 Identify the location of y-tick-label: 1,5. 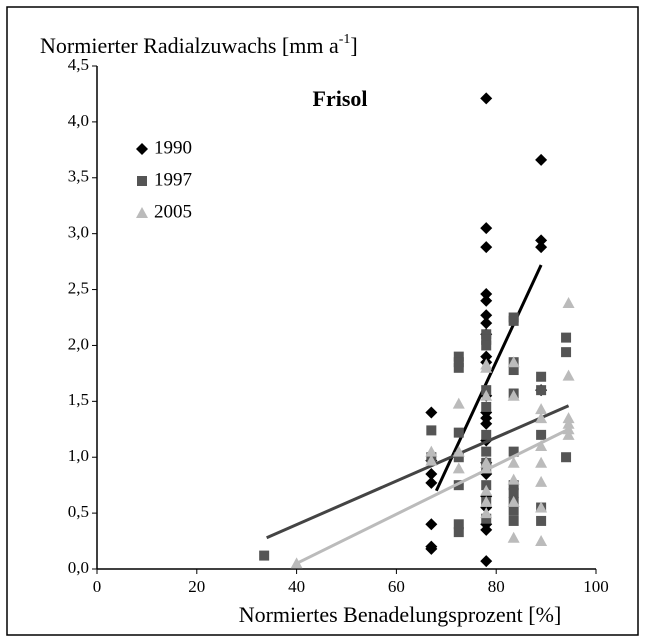
(78, 399).